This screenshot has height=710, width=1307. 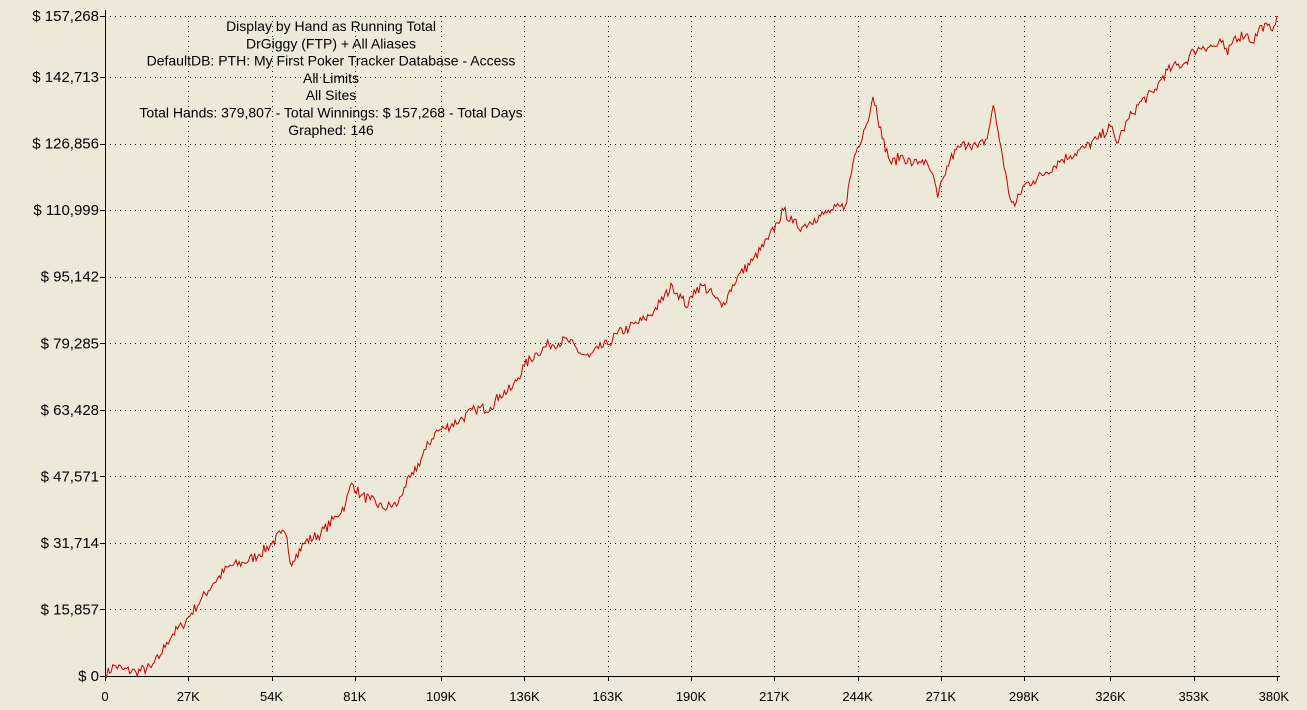 What do you see at coordinates (70, 609) in the screenshot?
I see `y-tick-label: $ 15,857` at bounding box center [70, 609].